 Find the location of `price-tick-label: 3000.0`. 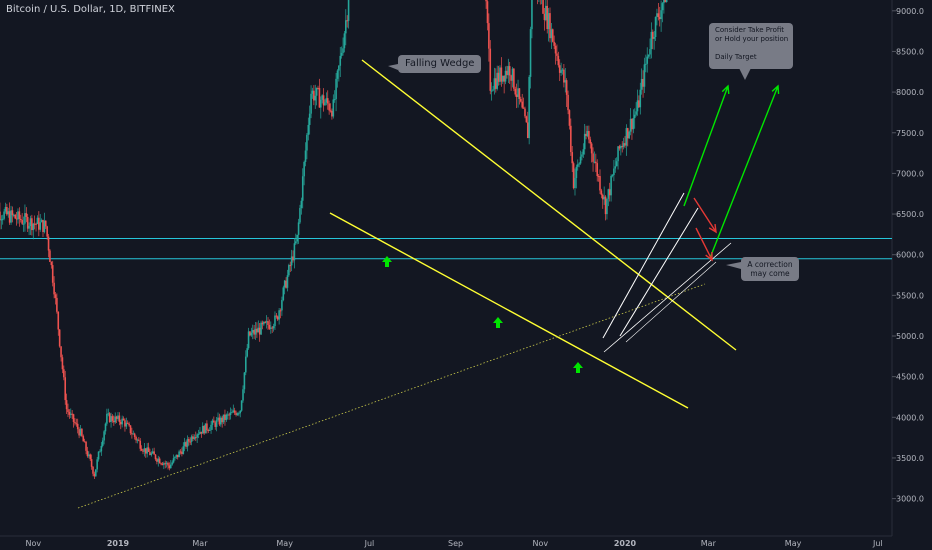

price-tick-label: 3000.0 is located at coordinates (910, 499).